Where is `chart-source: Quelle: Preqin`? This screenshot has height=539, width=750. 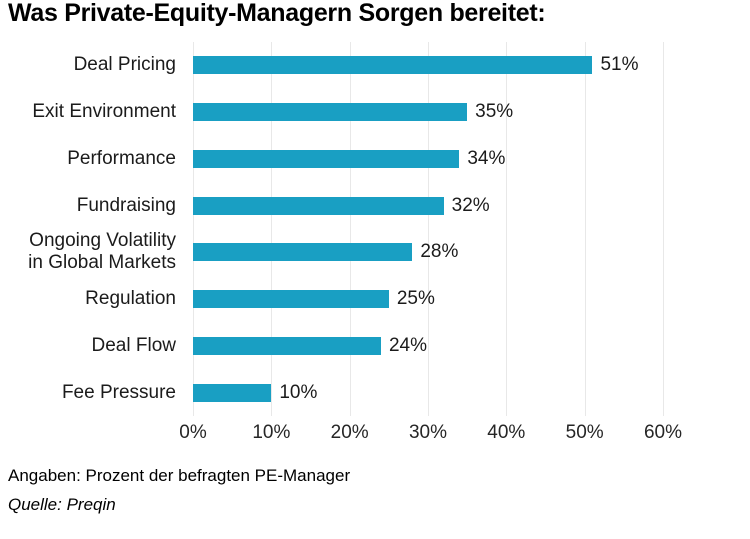
chart-source: Quelle: Preqin is located at coordinates (62, 504).